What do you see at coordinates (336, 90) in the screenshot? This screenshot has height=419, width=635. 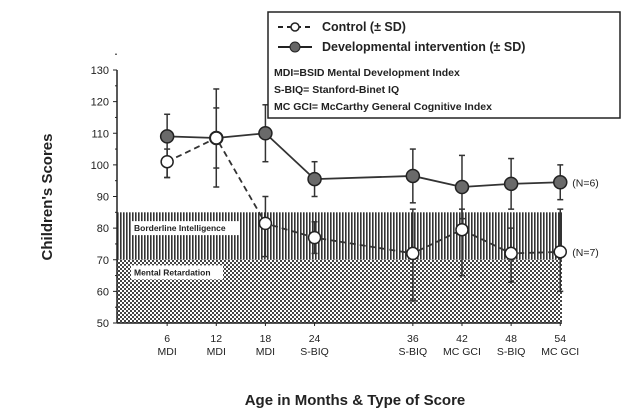 I see `legend-note: S-BIQ= Stanford-Binet IQ` at bounding box center [336, 90].